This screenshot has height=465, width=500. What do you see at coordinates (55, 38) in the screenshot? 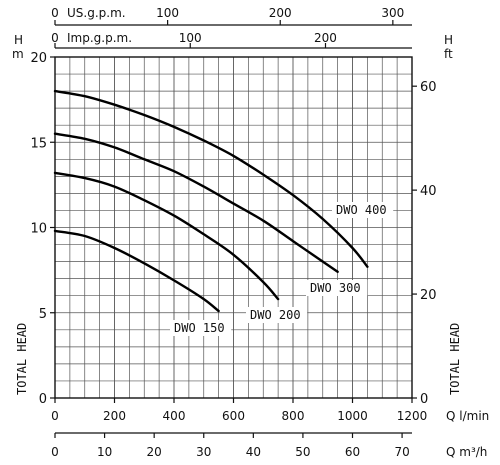
I see `tick-label-imp-gpm: 0` at bounding box center [55, 38].